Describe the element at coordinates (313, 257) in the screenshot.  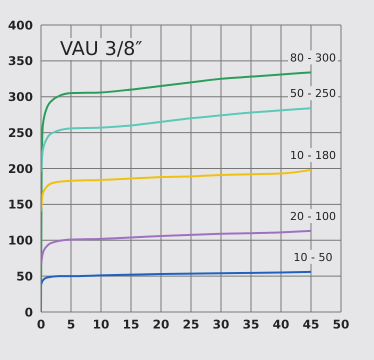
I see `series-label: 10 - 50` at that location.